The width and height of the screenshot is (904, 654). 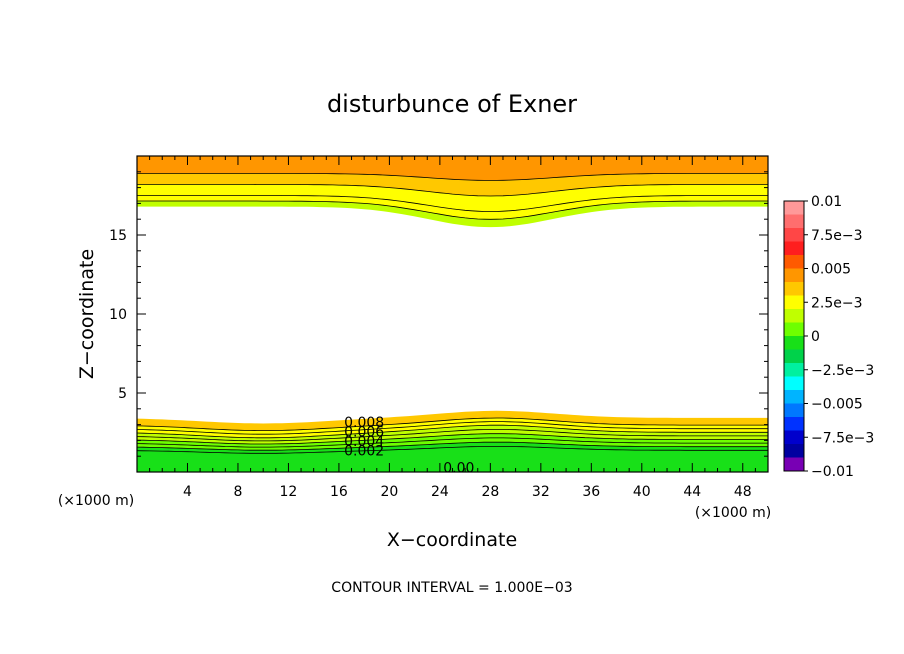 I want to click on x-axis-label: X−coordinate, so click(x=452, y=540).